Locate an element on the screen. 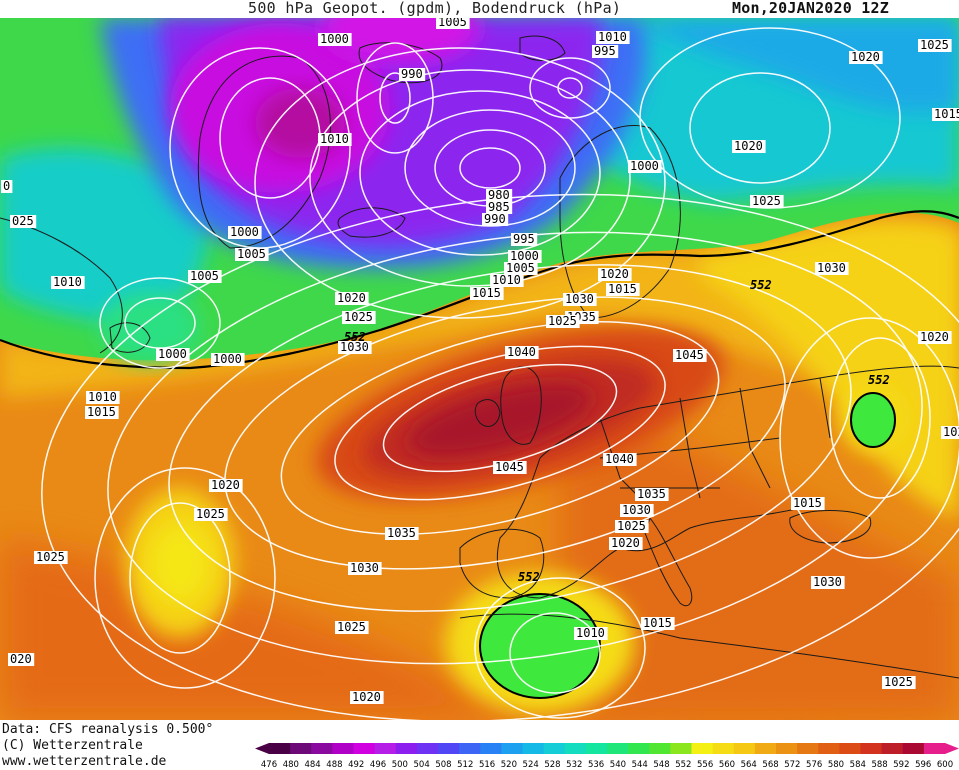  legend-tick-label: 480 is located at coordinates (291, 765).